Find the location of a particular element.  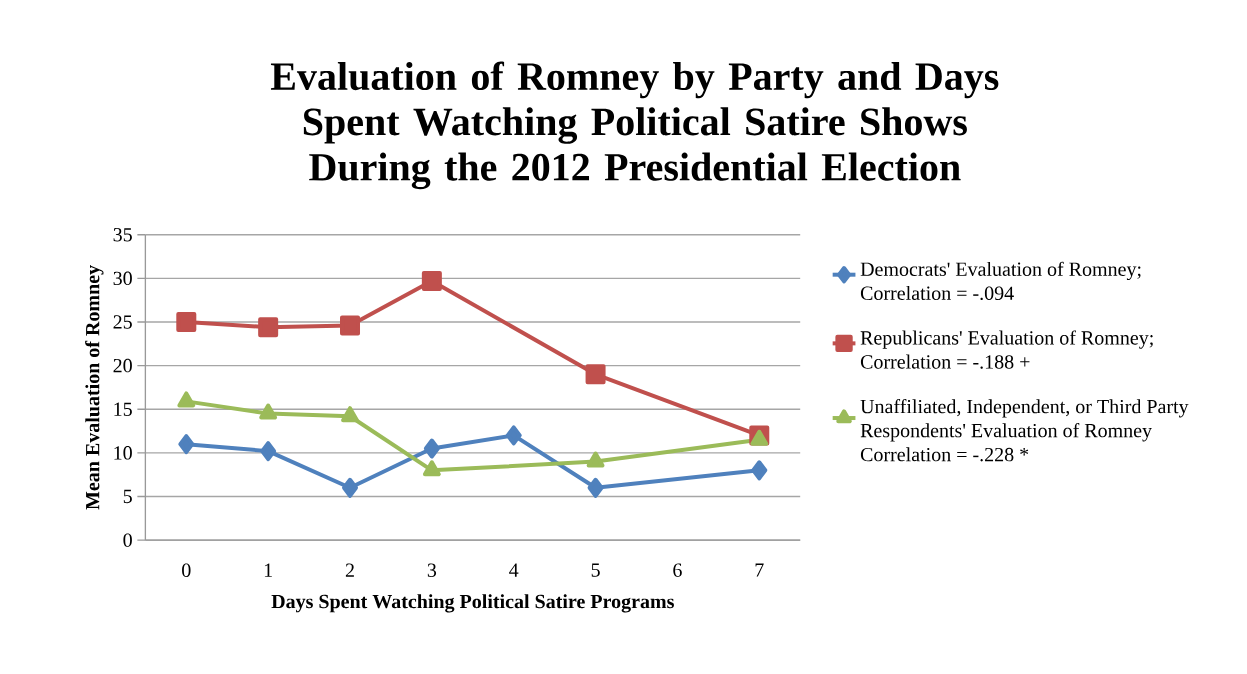

x-tick-label: 1 is located at coordinates (268, 570).